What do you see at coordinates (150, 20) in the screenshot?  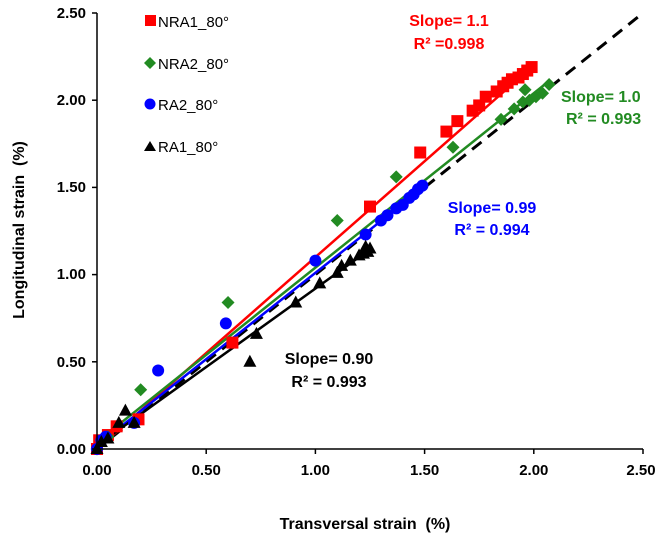 I see `legend-marker-square` at bounding box center [150, 20].